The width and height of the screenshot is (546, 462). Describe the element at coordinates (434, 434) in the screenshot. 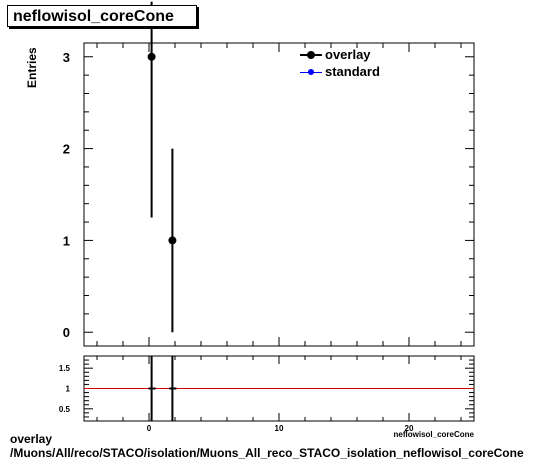

I see `ratio-x-axis-label: neflowisol_coreCone` at that location.